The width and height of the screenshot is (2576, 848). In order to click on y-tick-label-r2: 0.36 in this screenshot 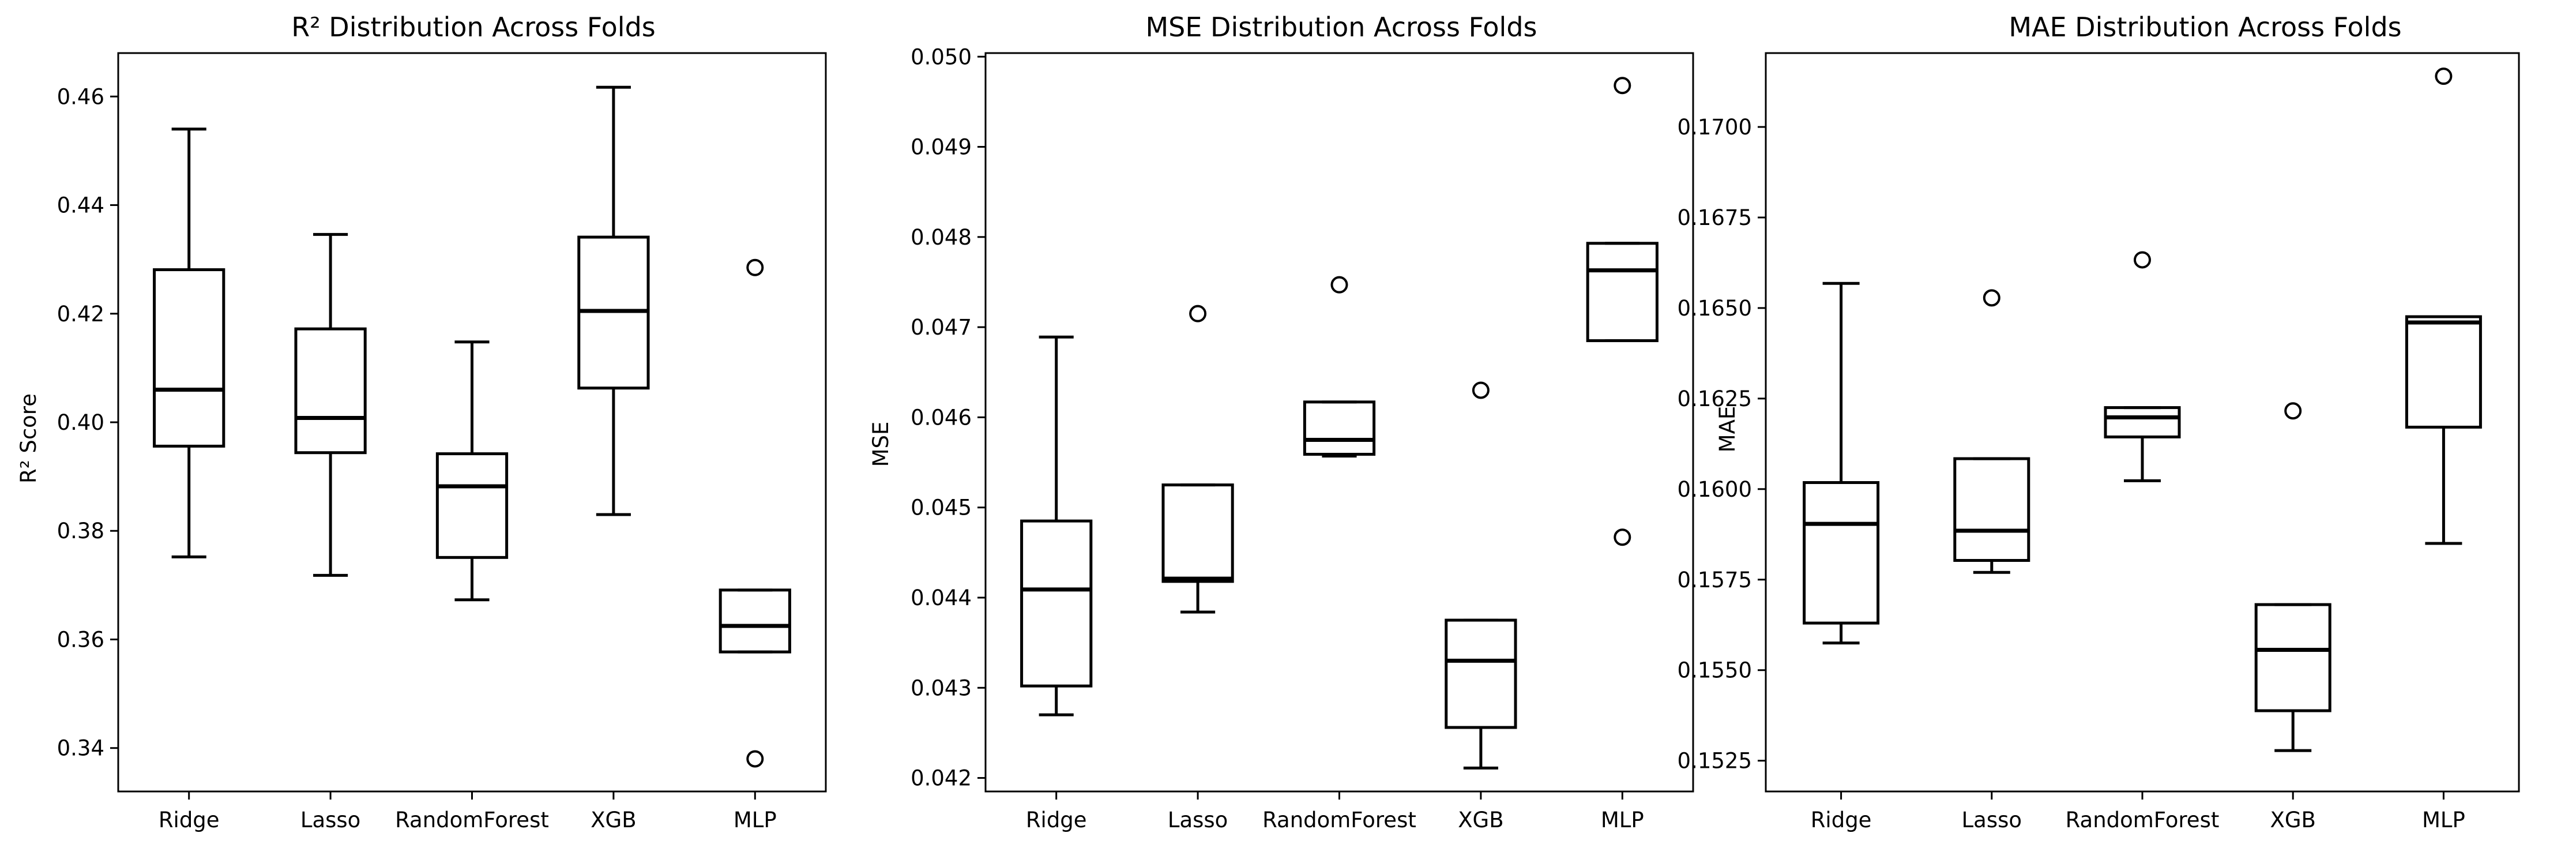, I will do `click(80, 639)`.